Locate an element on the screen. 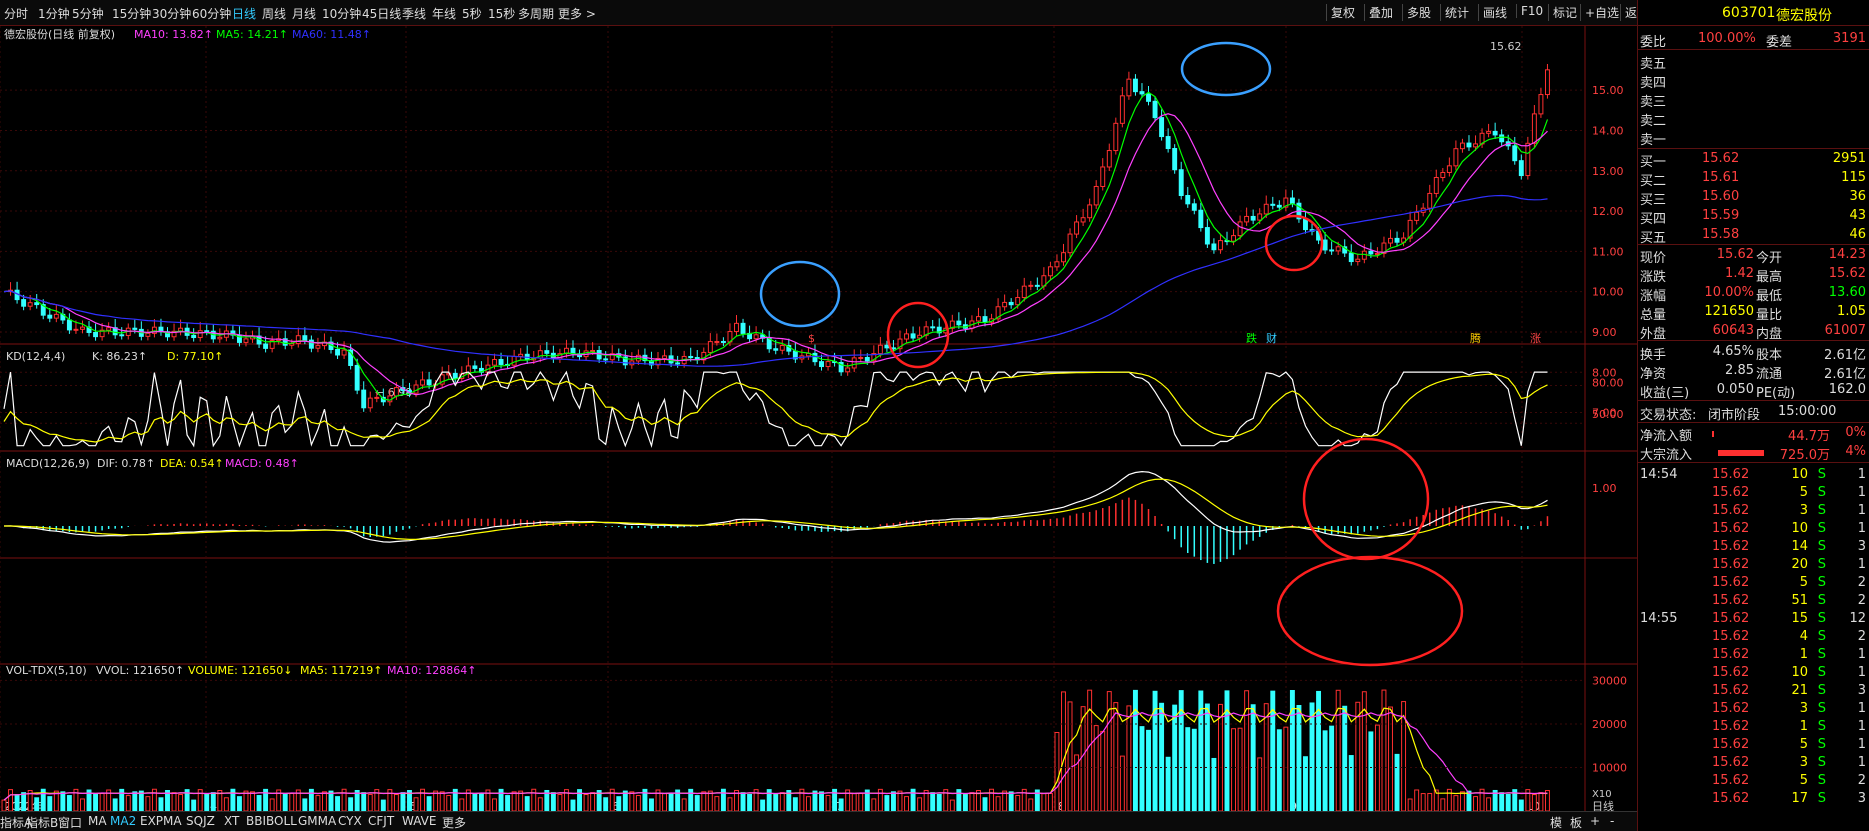 Image resolution: width=1869 pixels, height=831 pixels. toolbar-button-3: 统计 is located at coordinates (1454, 12).